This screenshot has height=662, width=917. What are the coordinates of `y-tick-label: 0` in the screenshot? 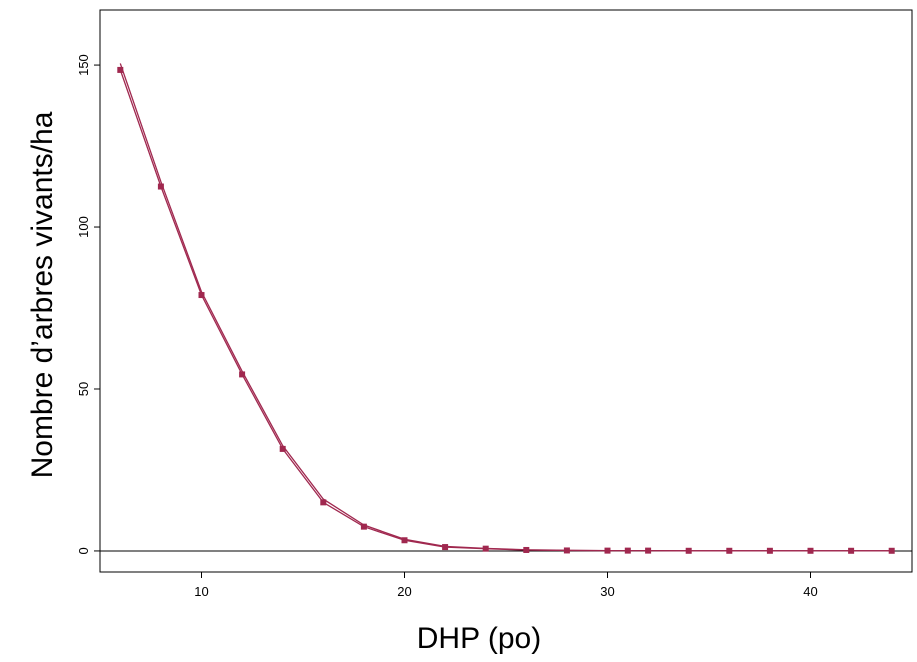 It's located at (83, 550).